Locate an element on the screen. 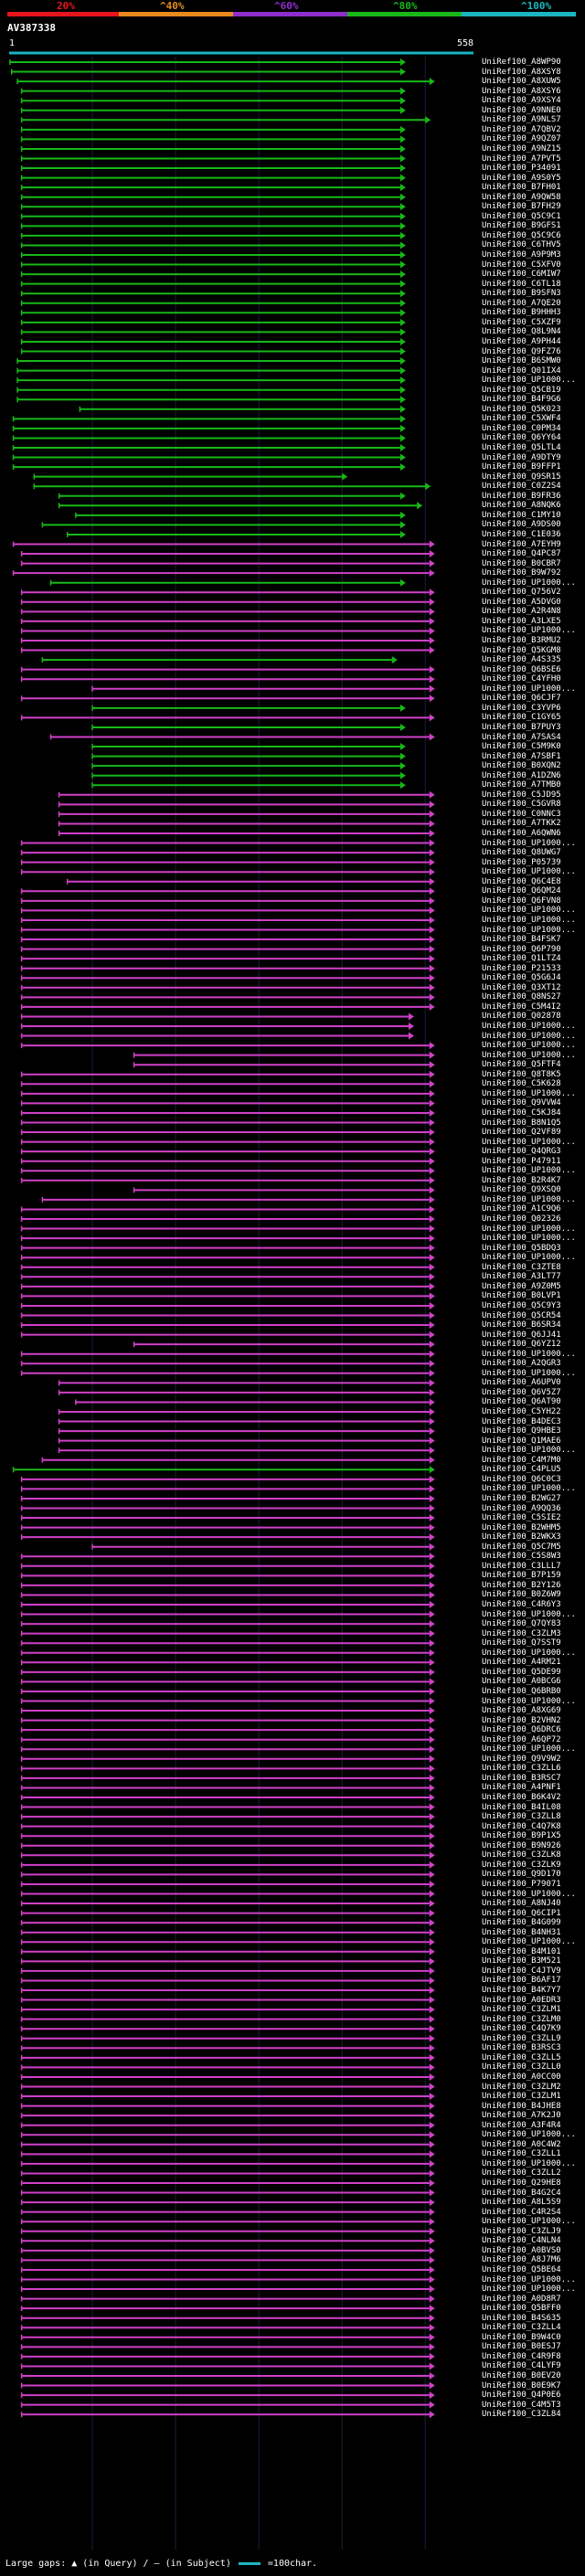 This screenshot has height=2576, width=585. hit-label: UniRef100_C4R2S4 is located at coordinates (521, 2212).